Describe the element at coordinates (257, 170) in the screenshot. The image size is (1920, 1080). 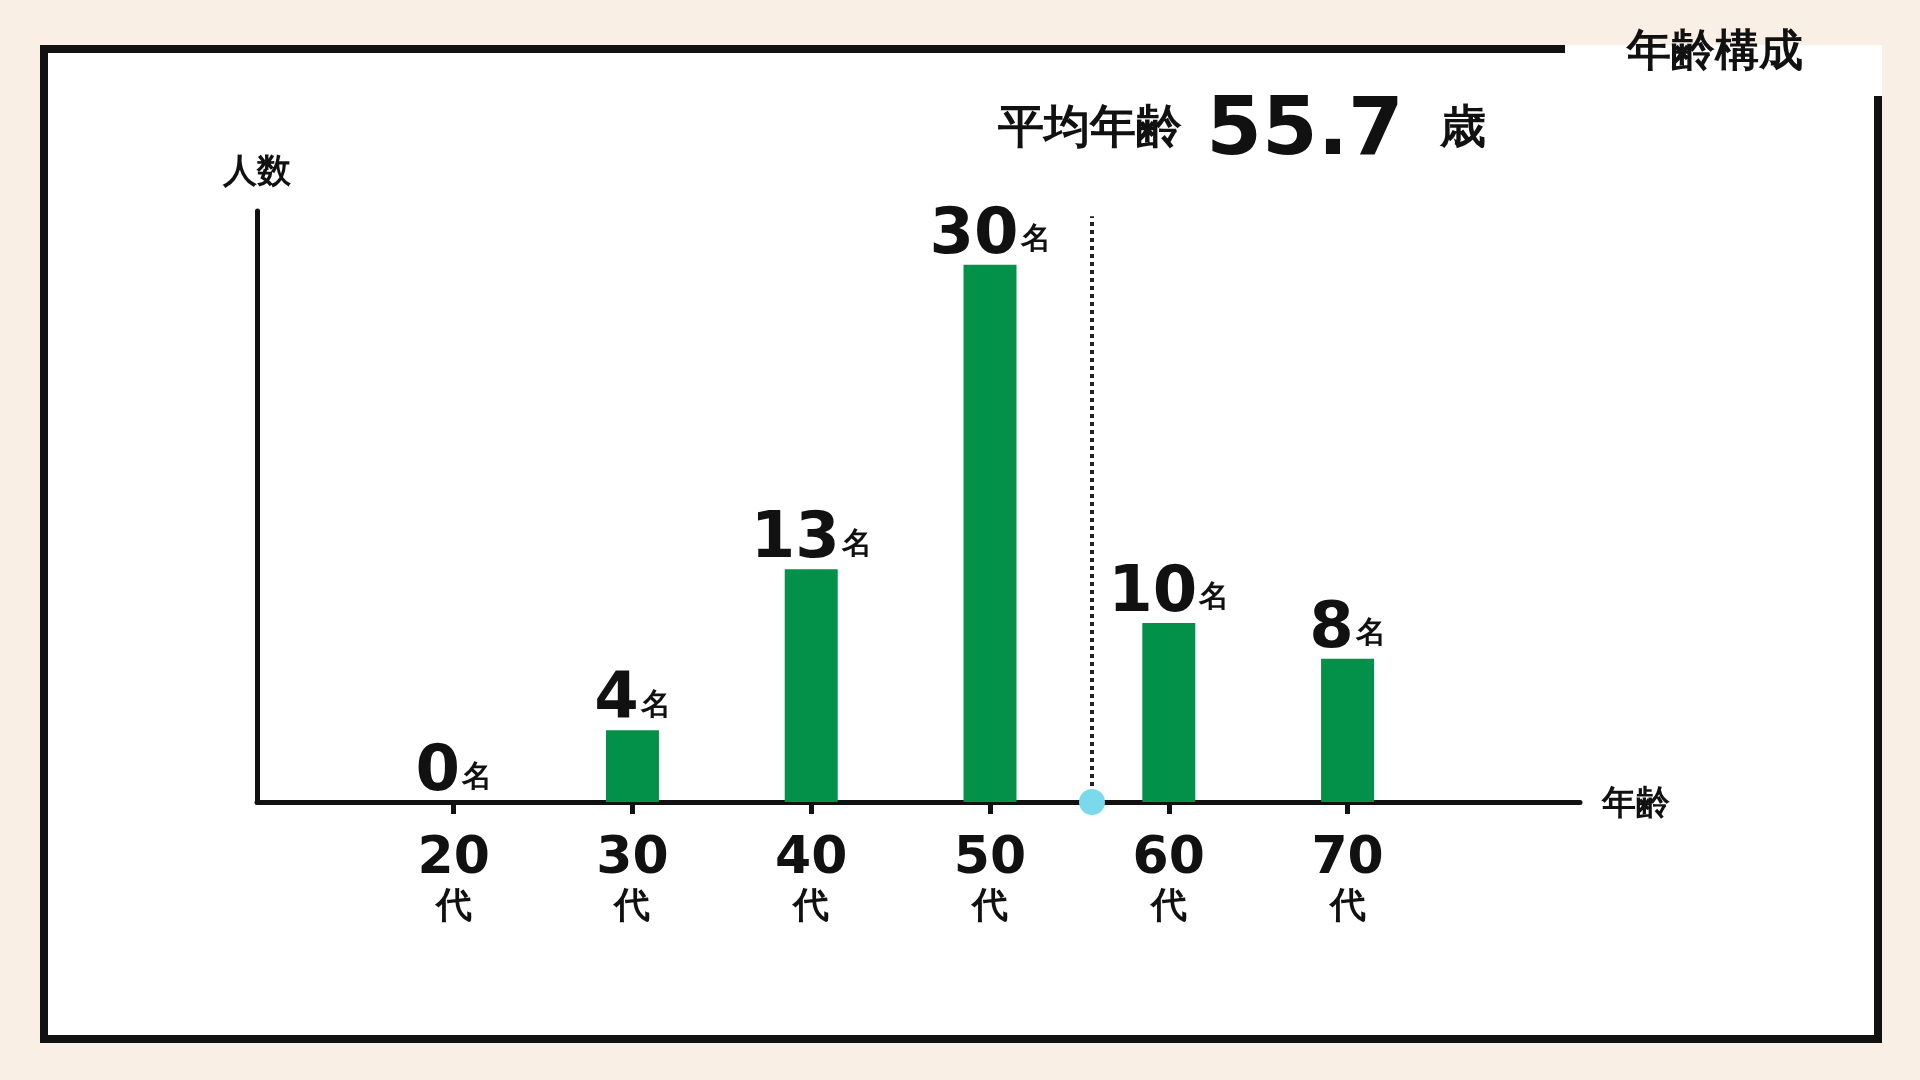
I see `y-axis-title: 人数` at that location.